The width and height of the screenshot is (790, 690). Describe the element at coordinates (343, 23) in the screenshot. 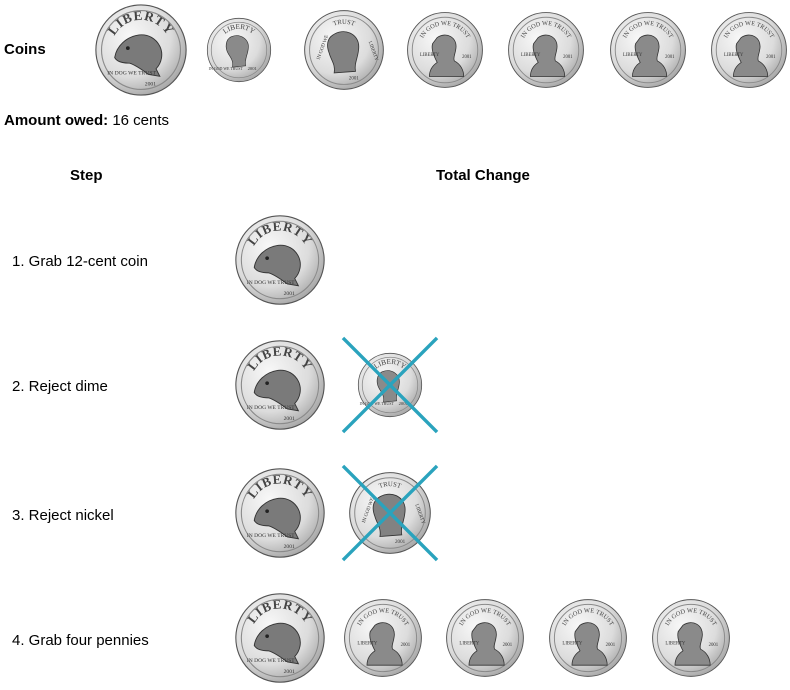

I see `svg-text: TRUST` at that location.